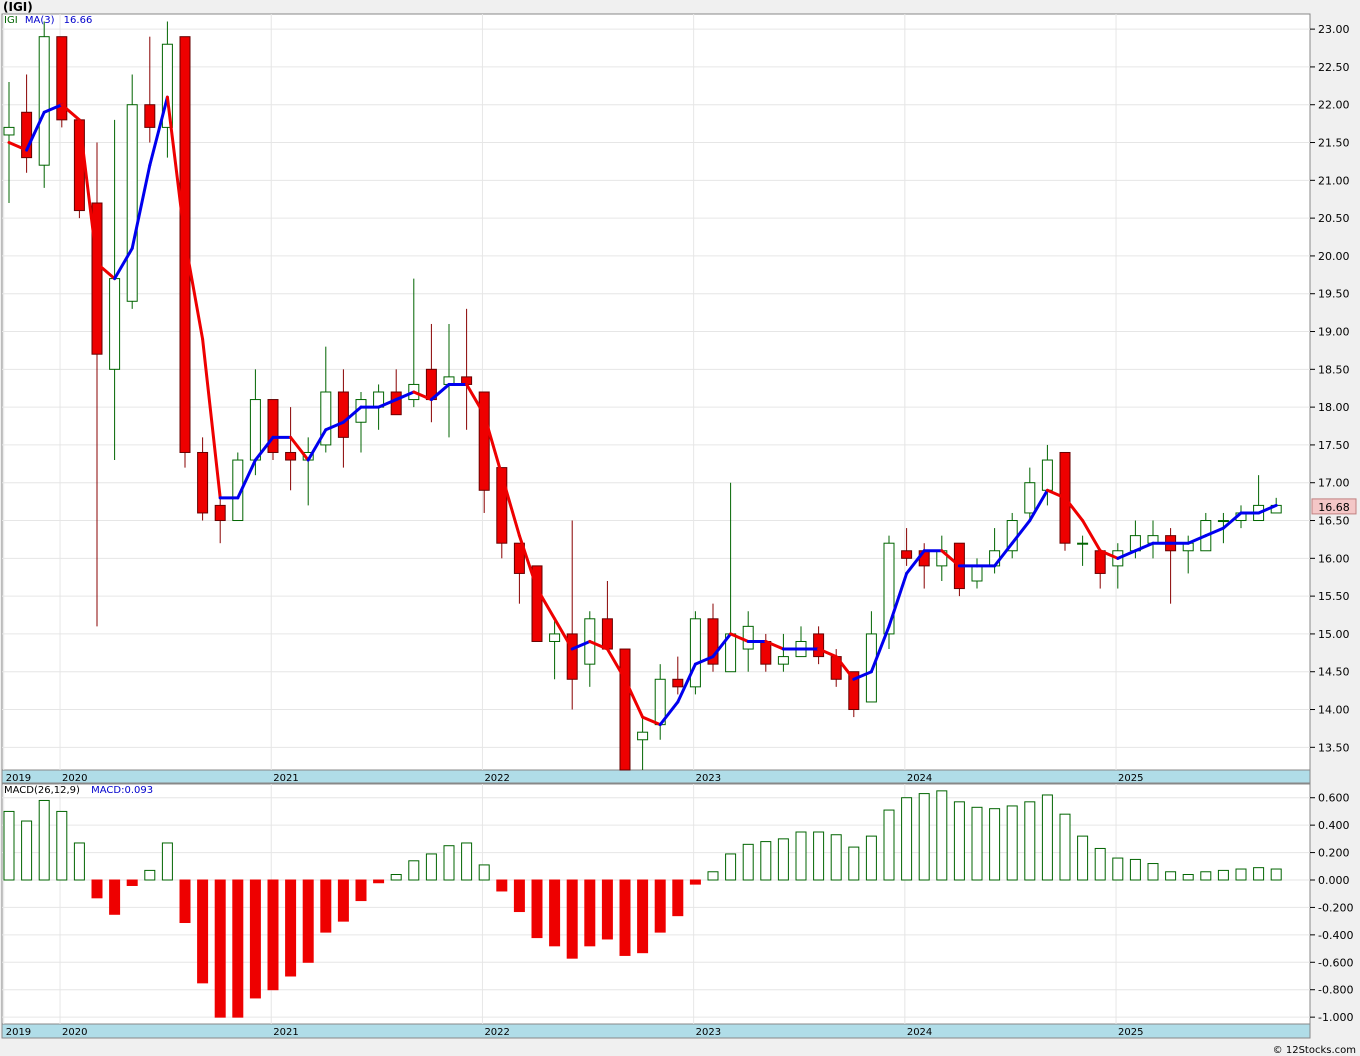 This screenshot has width=1360, height=1056. Describe the element at coordinates (1314, 1050) in the screenshot. I see `copyright: © 12Stocks.com` at that location.